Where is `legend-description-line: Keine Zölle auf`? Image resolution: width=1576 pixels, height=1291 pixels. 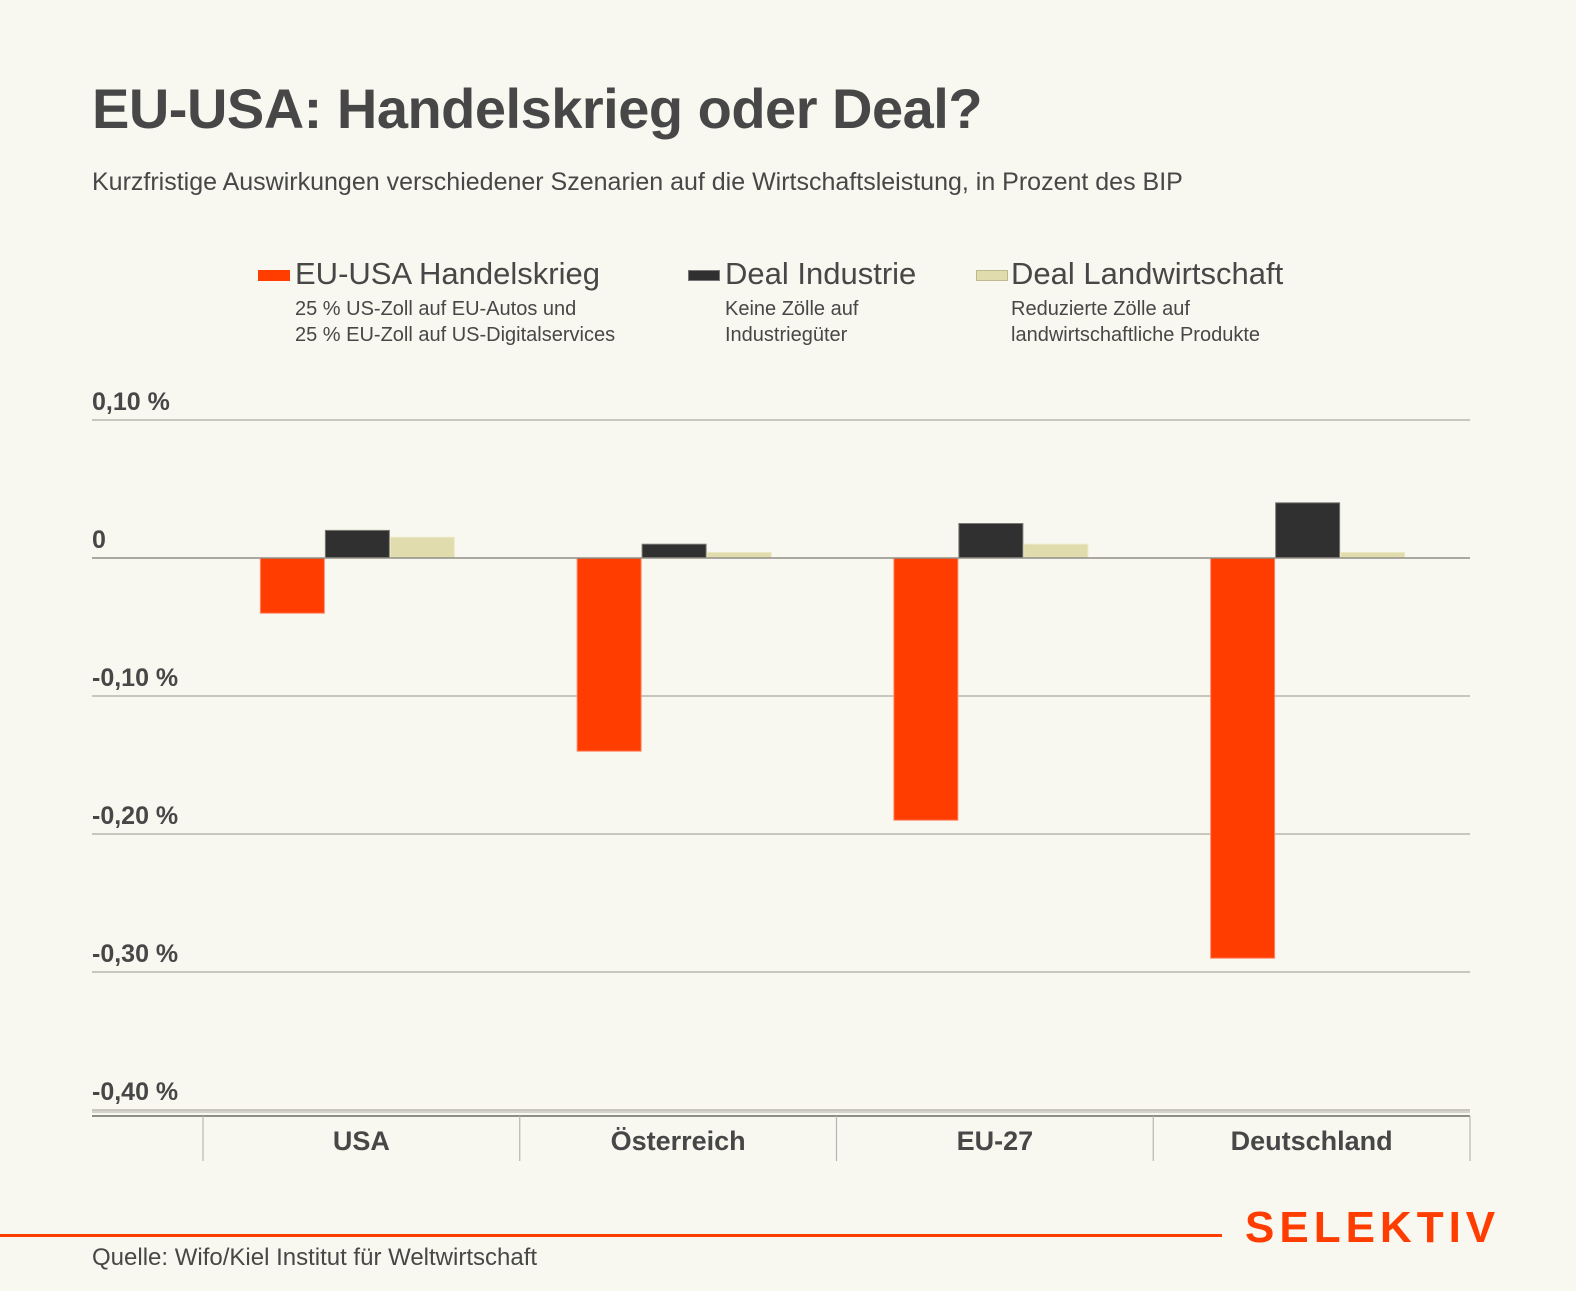 legend-description-line: Keine Zölle auf is located at coordinates (792, 309).